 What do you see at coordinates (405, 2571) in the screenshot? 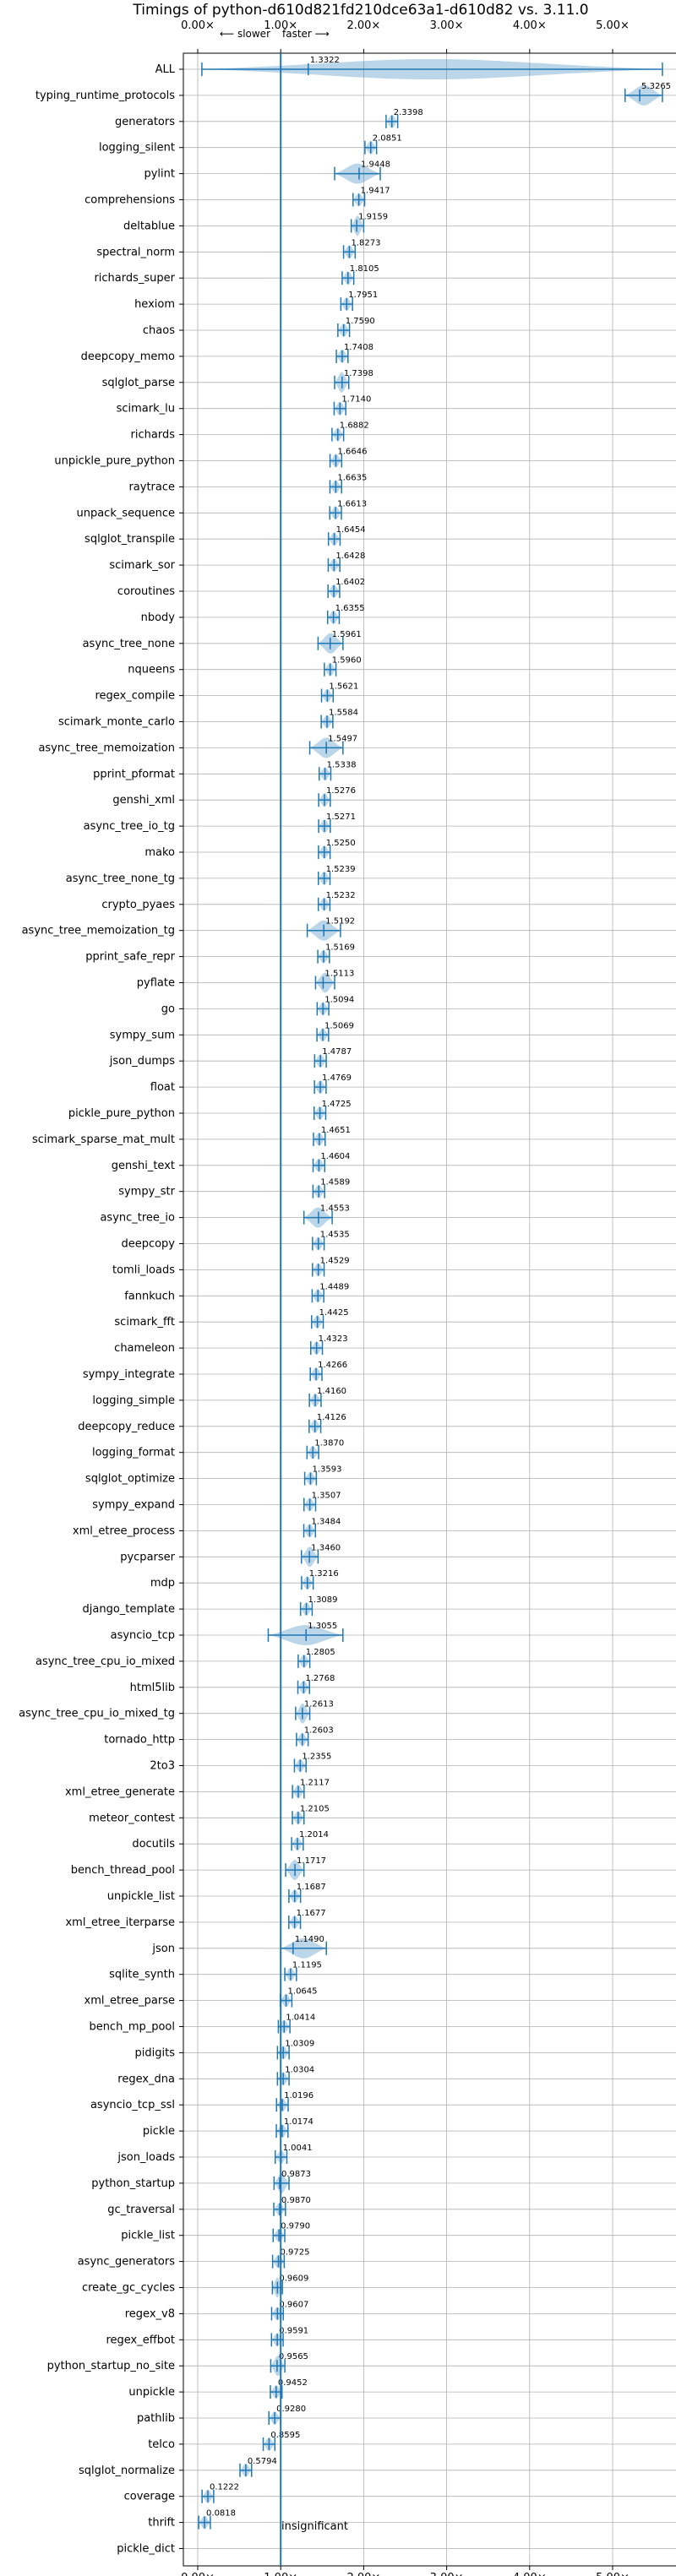
I see `x-axis-bottom: 0.00× 1.00× 2.00× 3.00× 4.00× 5.00×` at bounding box center [405, 2571].